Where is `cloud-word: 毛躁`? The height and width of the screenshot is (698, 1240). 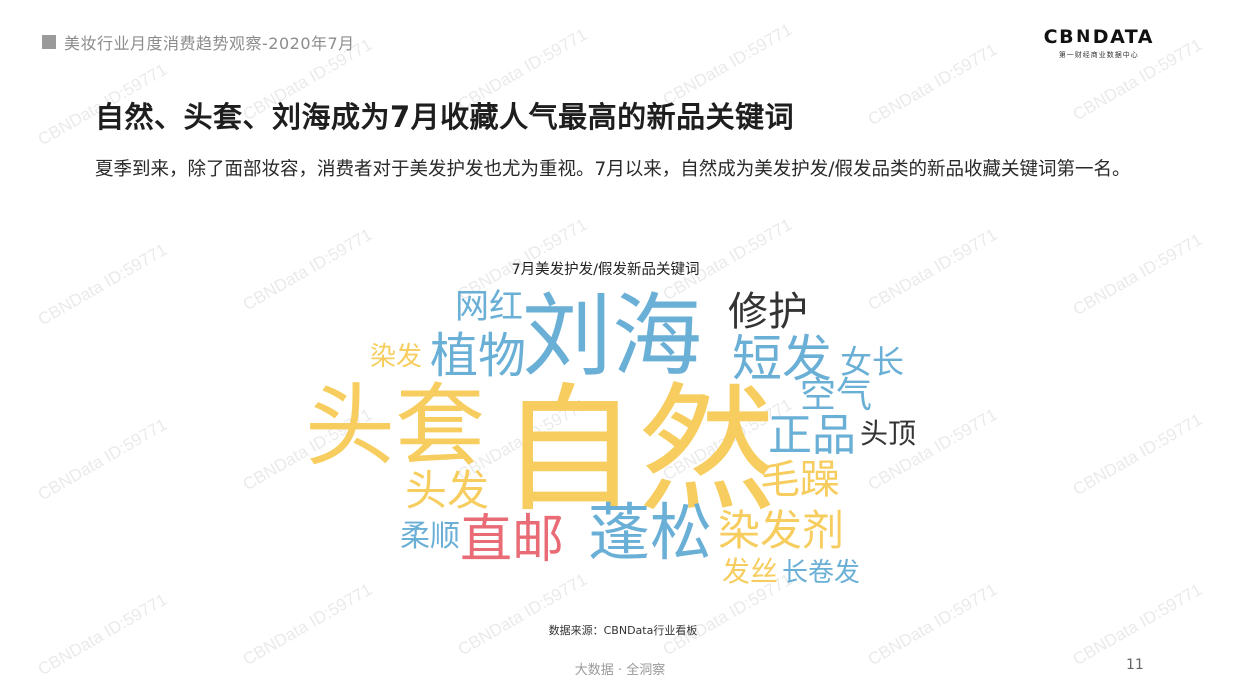
cloud-word: 毛躁 is located at coordinates (800, 480).